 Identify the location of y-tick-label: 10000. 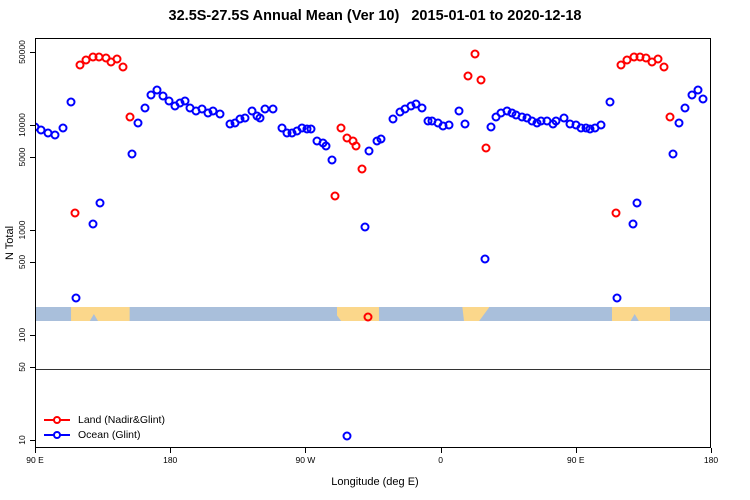
(22, 125).